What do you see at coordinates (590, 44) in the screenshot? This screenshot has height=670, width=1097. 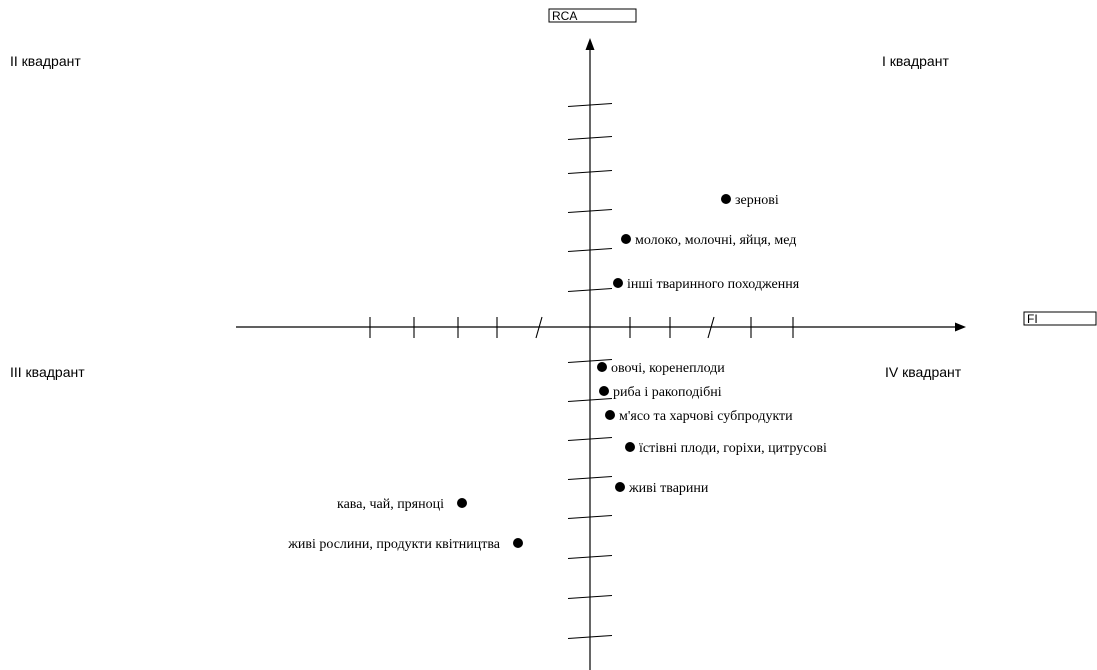 I see `y-axis-arrow` at bounding box center [590, 44].